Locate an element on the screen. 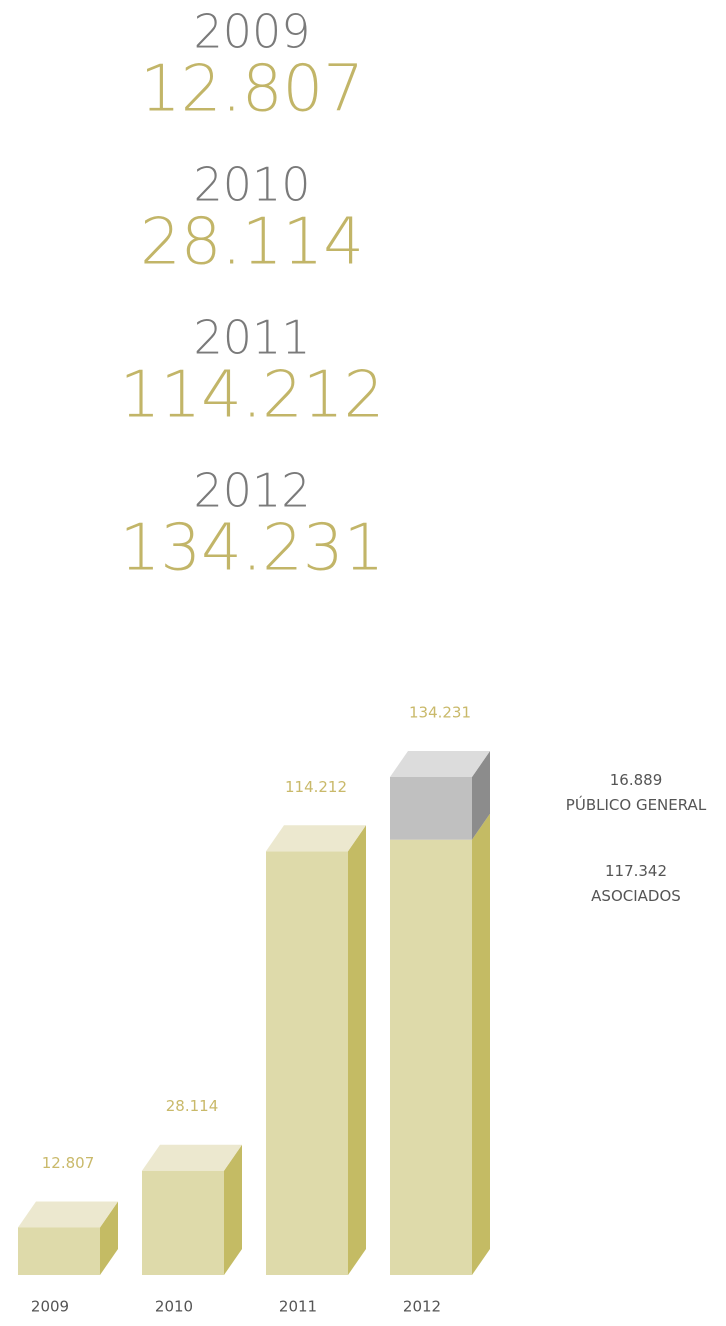 This screenshot has width=726, height=1326. summary-year: 2009 is located at coordinates (251, 32).